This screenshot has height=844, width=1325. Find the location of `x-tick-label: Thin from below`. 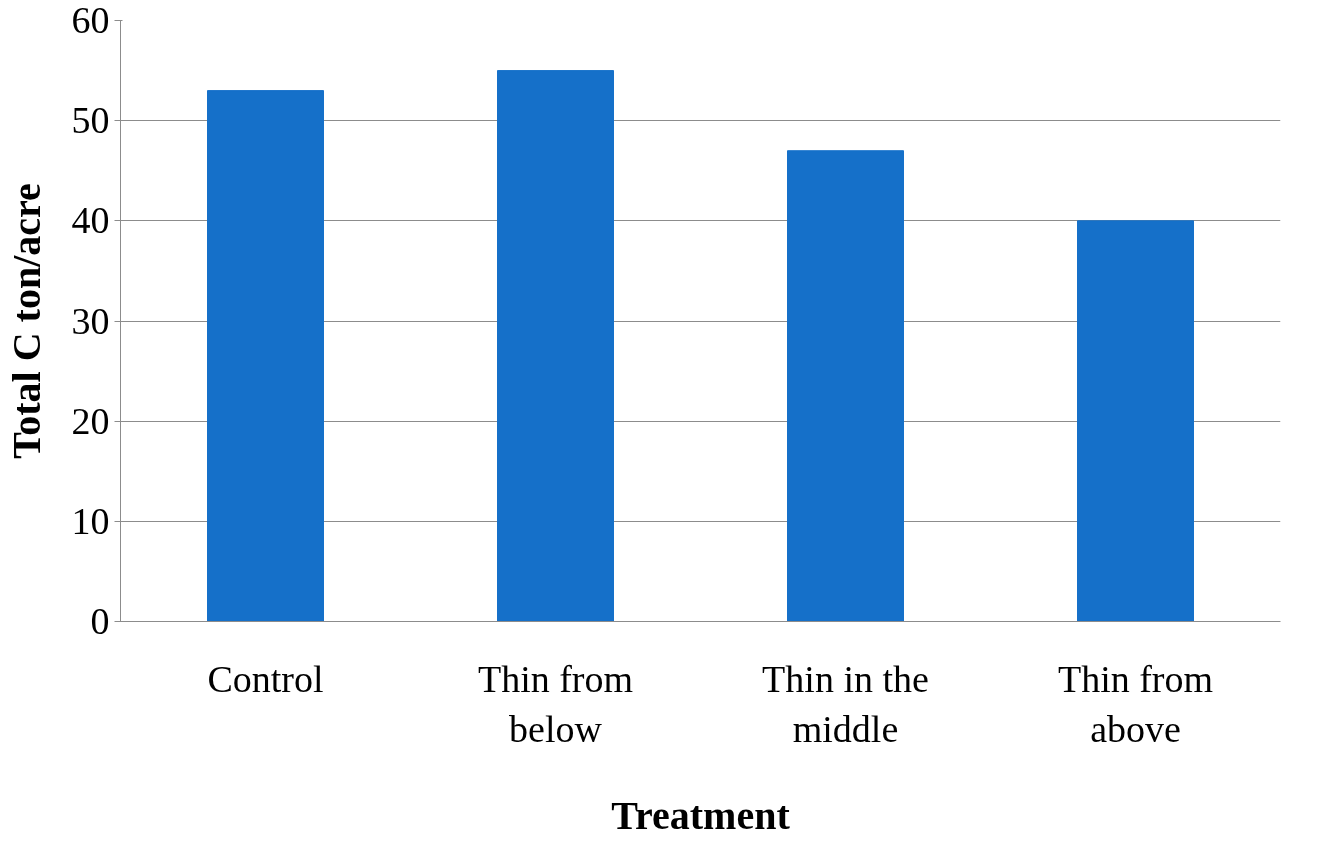

x-tick-label: Thin from below is located at coordinates (555, 703).